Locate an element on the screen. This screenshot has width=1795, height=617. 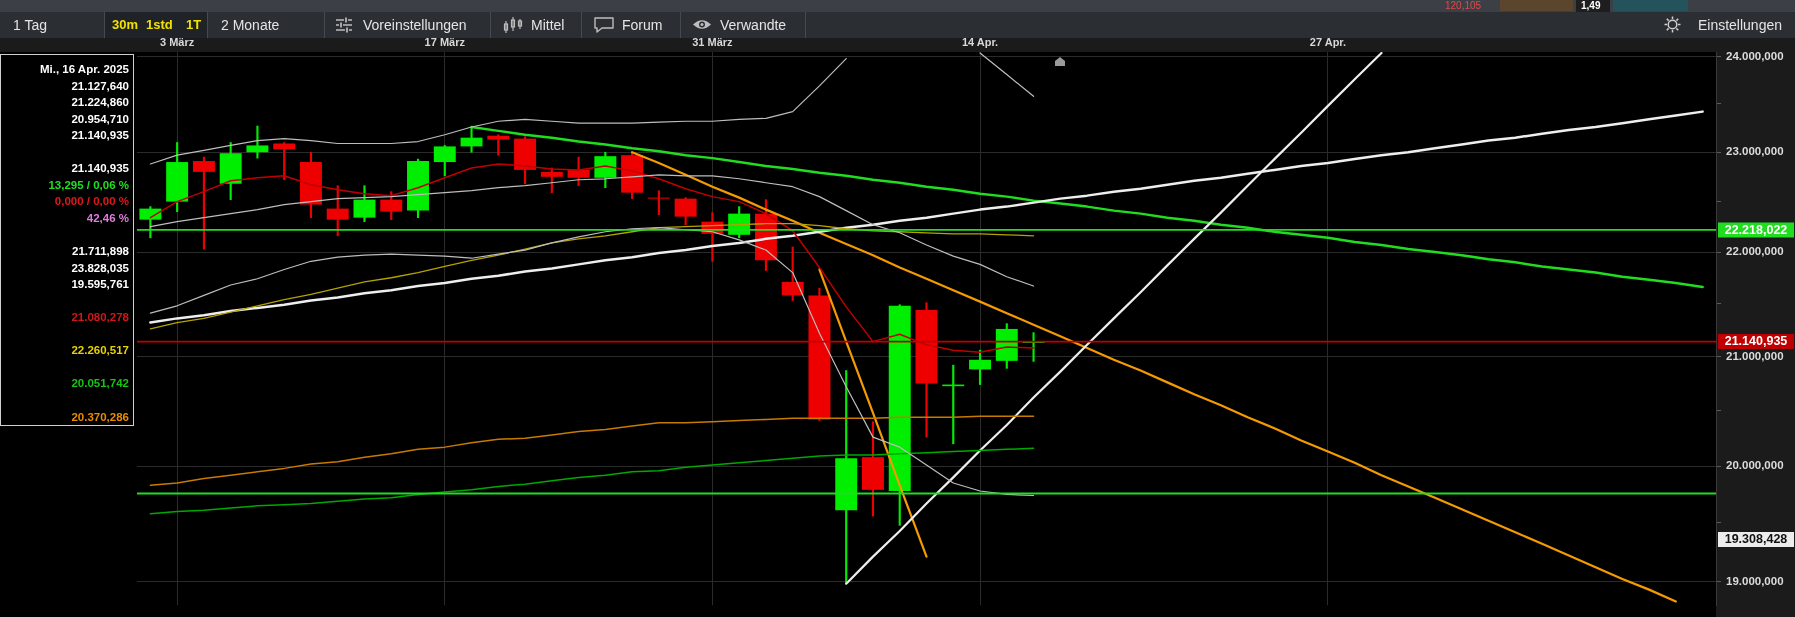
text: 21.711,898 is located at coordinates (100, 252).